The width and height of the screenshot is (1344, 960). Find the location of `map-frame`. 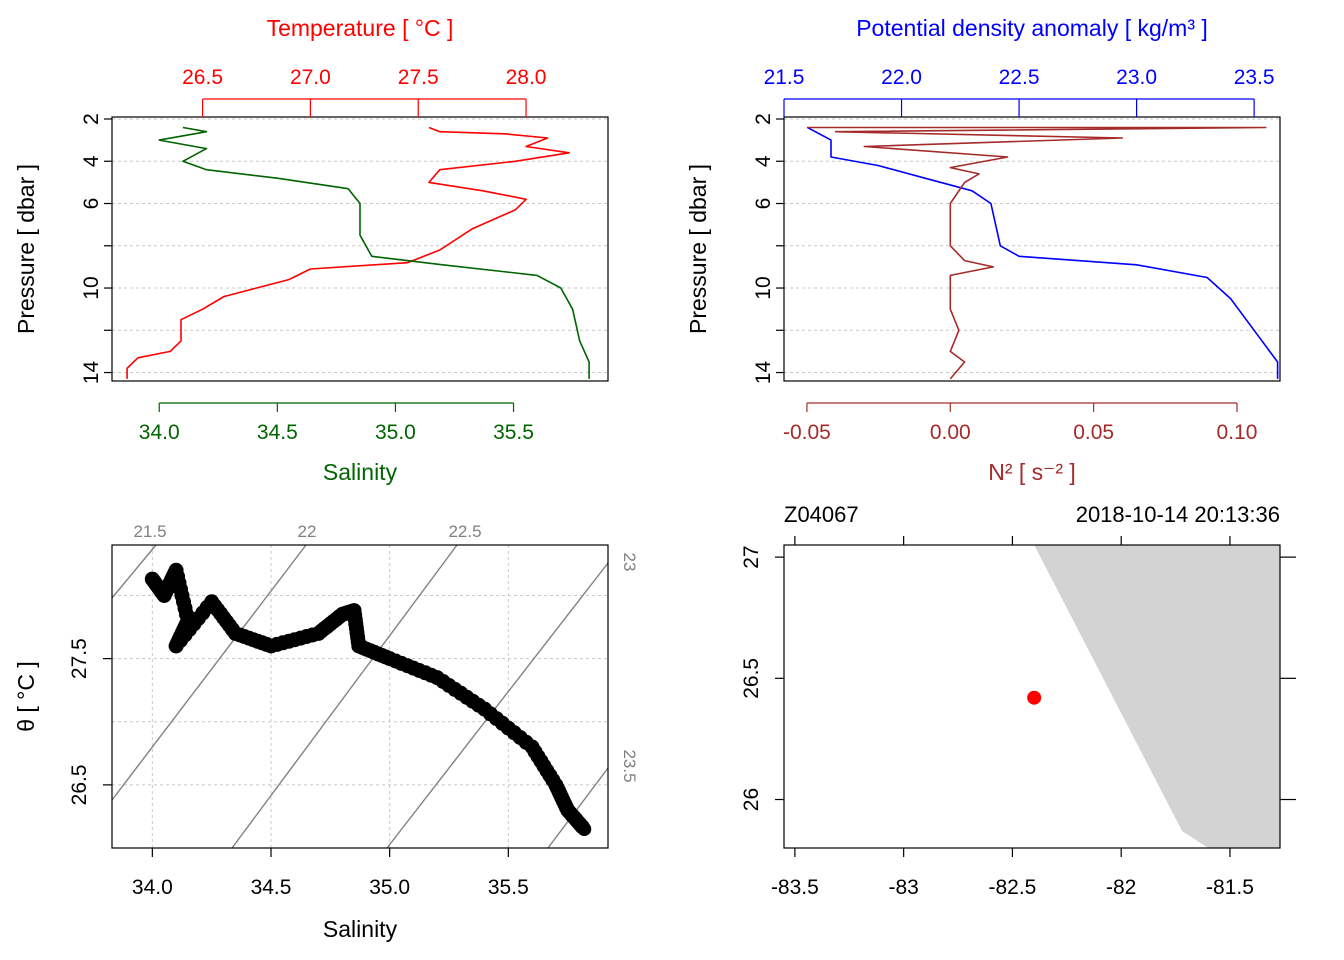

map-frame is located at coordinates (1032, 696).